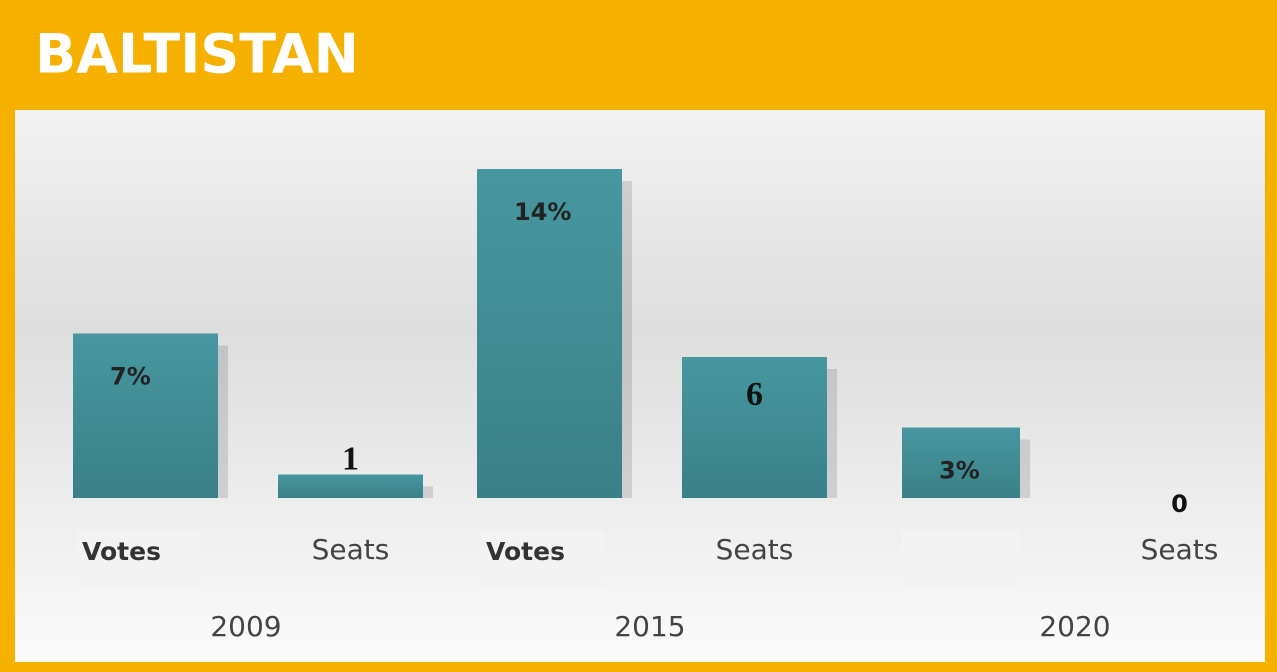 The image size is (1277, 672). I want to click on value-label: 0, so click(1179, 504).